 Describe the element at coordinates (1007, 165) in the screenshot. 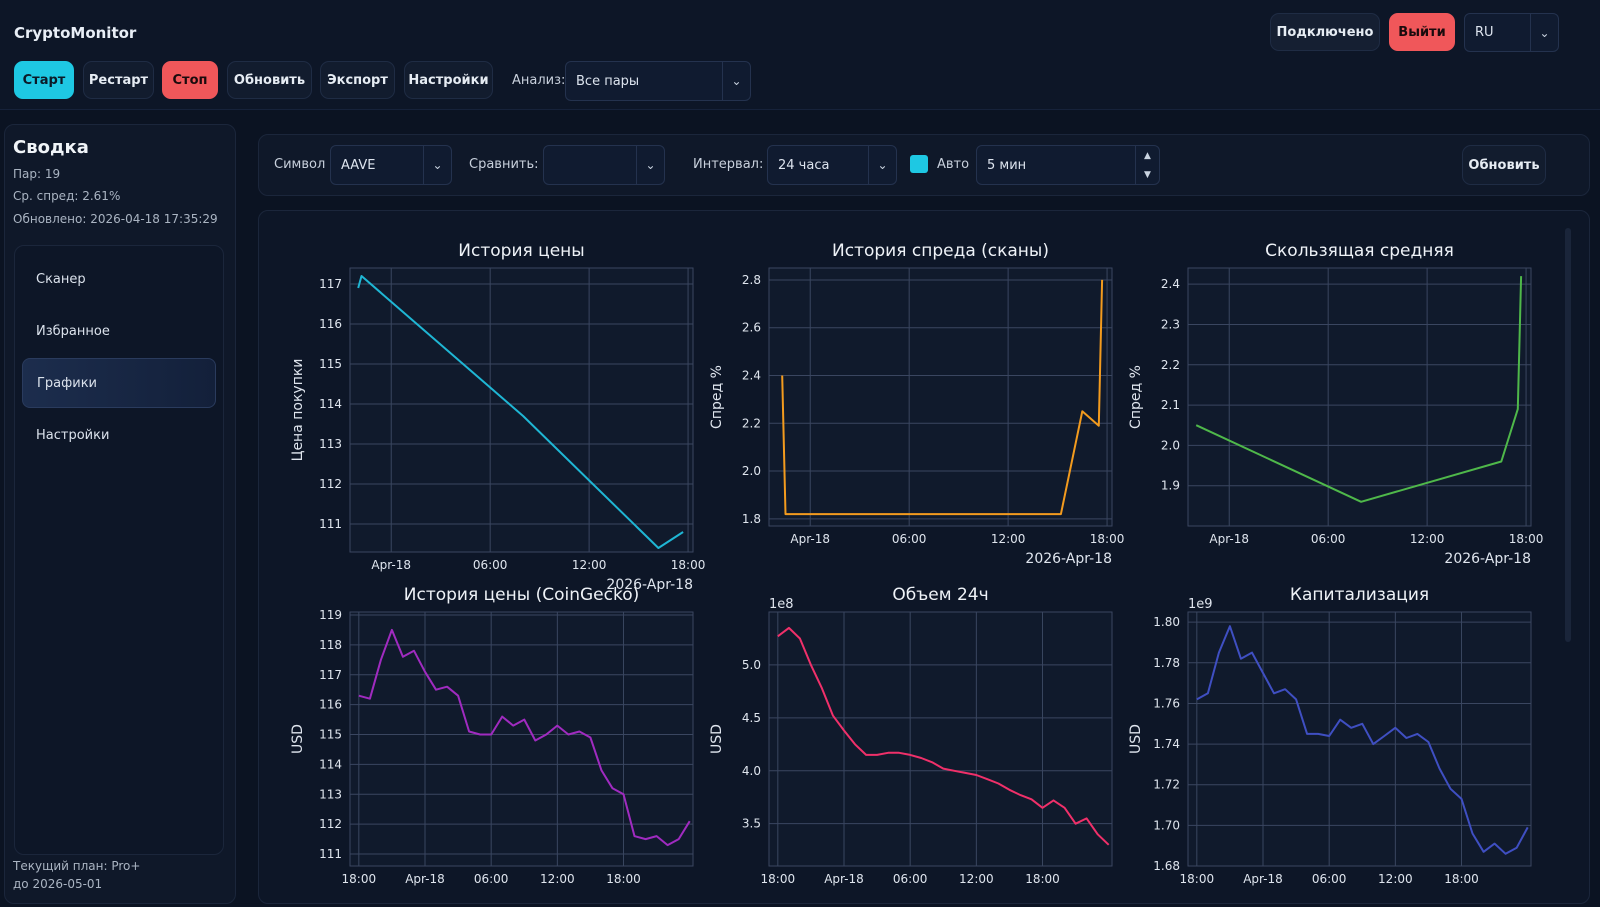

I see `auto-period-value: 5 мин` at that location.